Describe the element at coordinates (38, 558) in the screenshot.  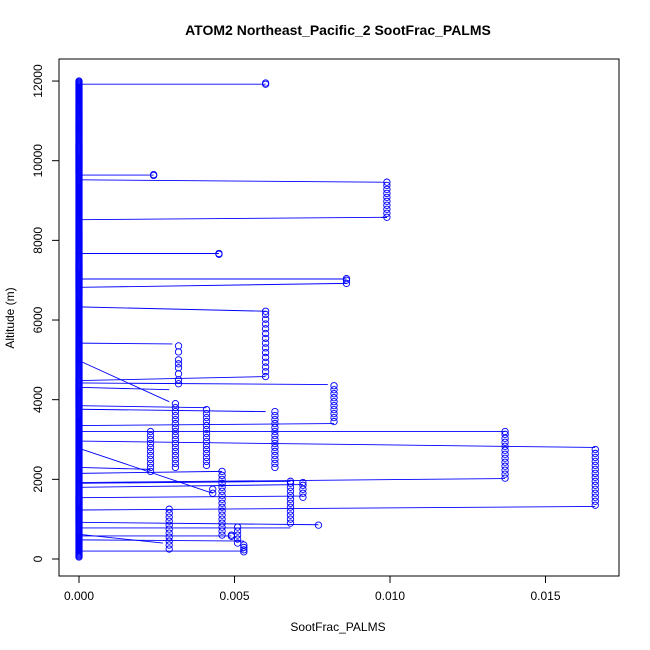
I see `y-tick-label: 0` at that location.